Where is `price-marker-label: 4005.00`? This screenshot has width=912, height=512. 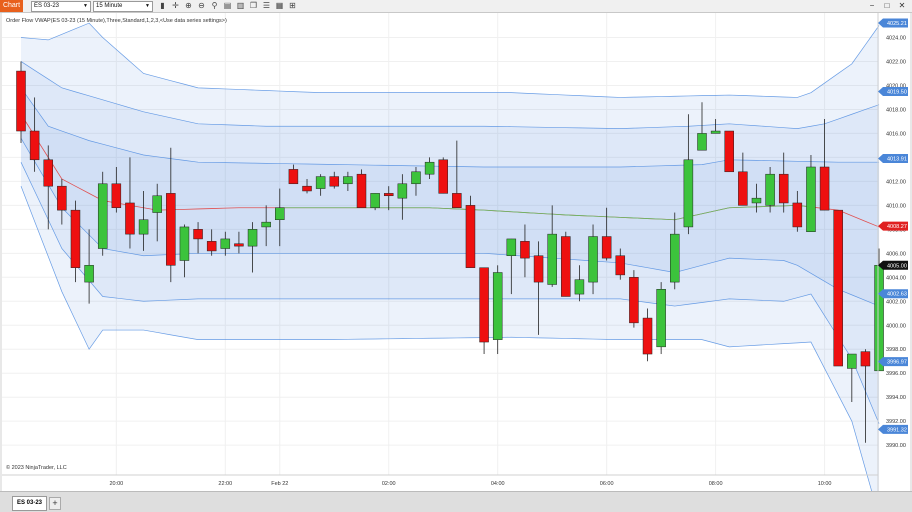 price-marker-label: 4005.00 is located at coordinates (897, 266).